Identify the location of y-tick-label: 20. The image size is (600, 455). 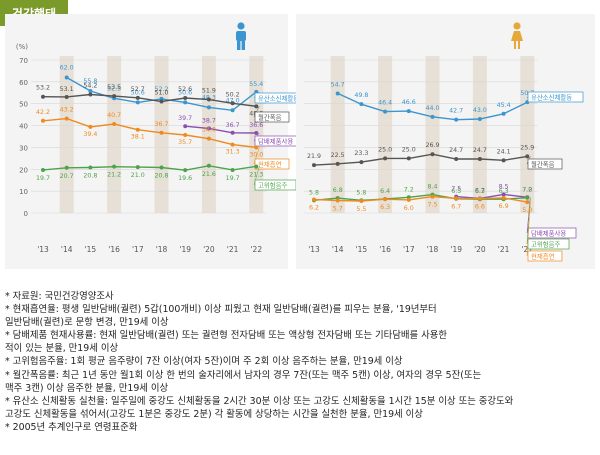
(23, 170).